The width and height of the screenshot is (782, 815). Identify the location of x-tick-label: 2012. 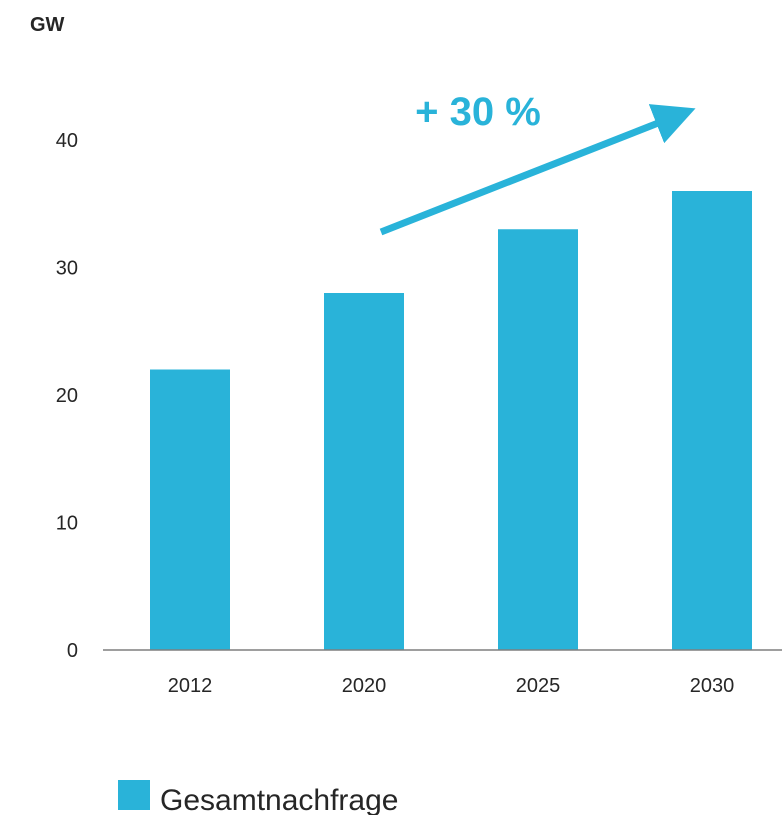
(190, 686).